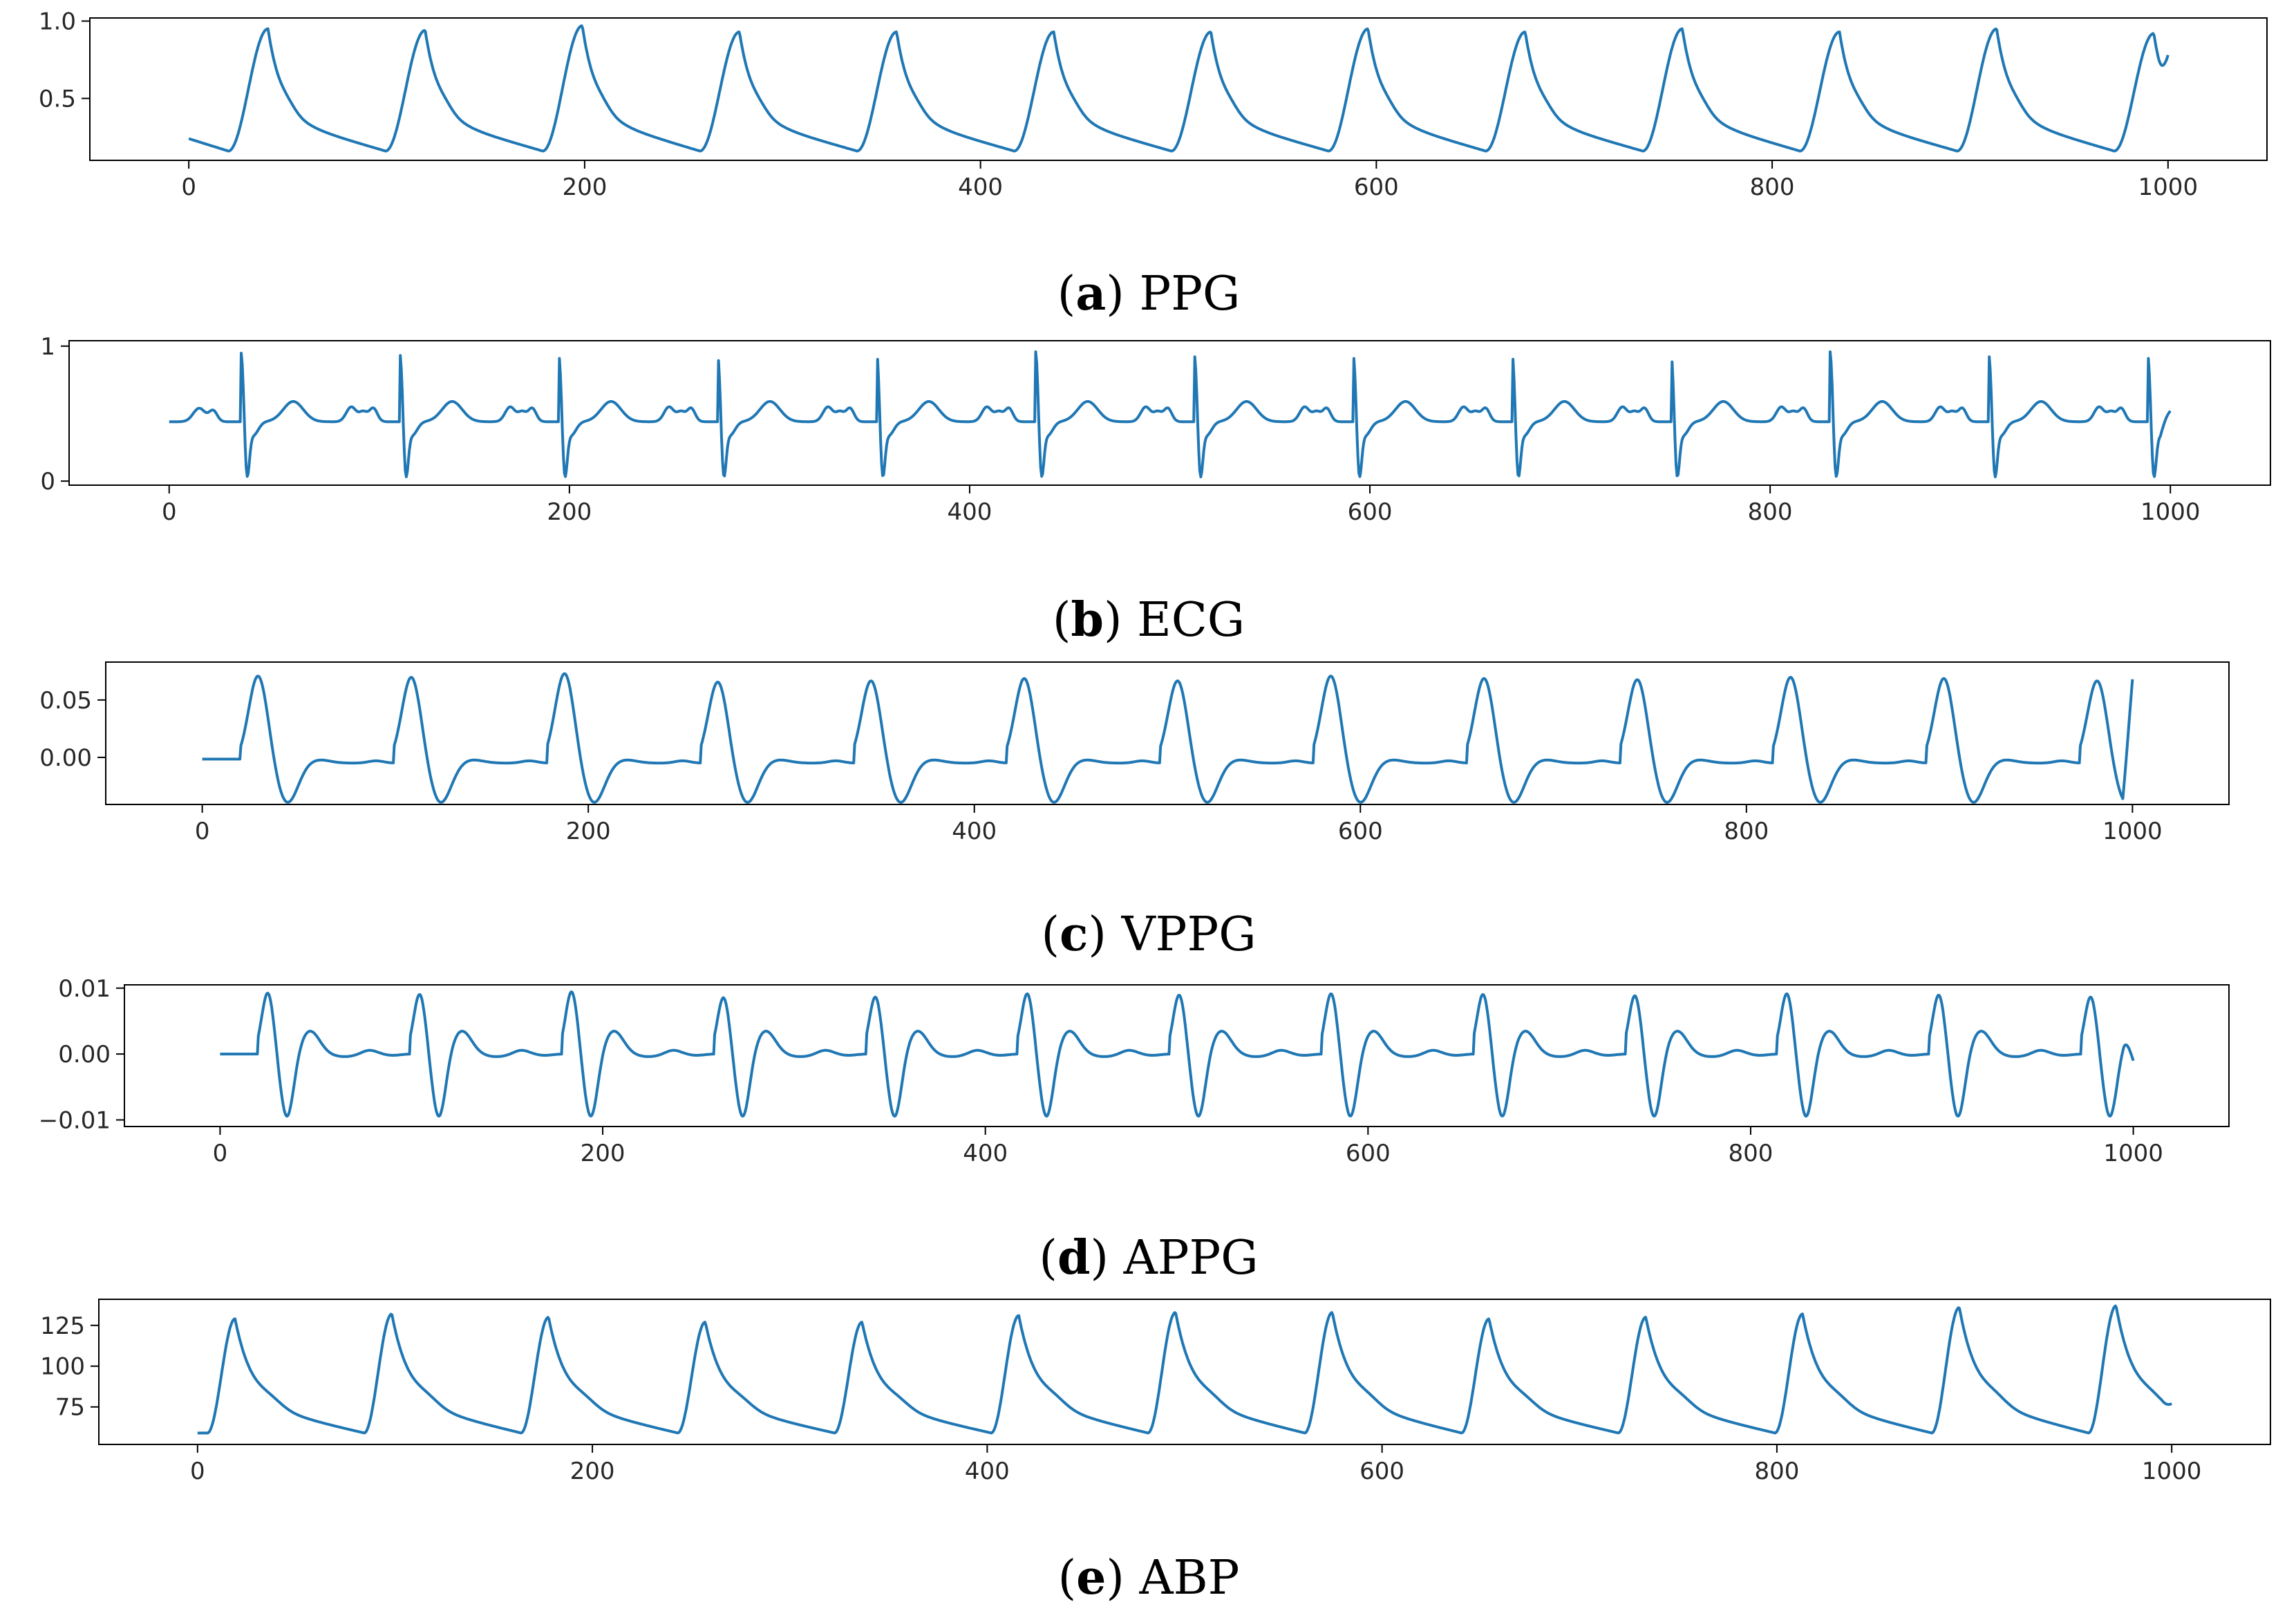 The width and height of the screenshot is (2296, 1602). I want to click on caption-letter: b, so click(1088, 620).